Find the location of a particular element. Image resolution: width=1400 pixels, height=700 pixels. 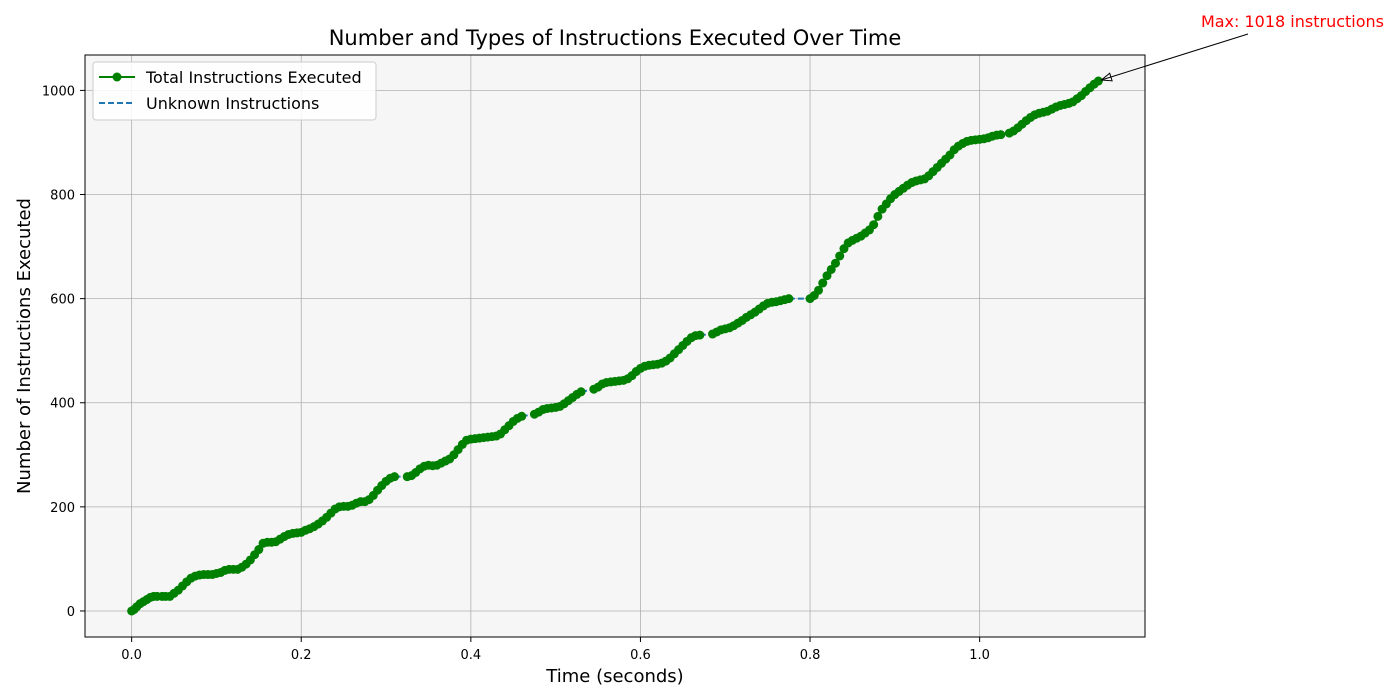

x-tick-label: 1.0 is located at coordinates (979, 655).